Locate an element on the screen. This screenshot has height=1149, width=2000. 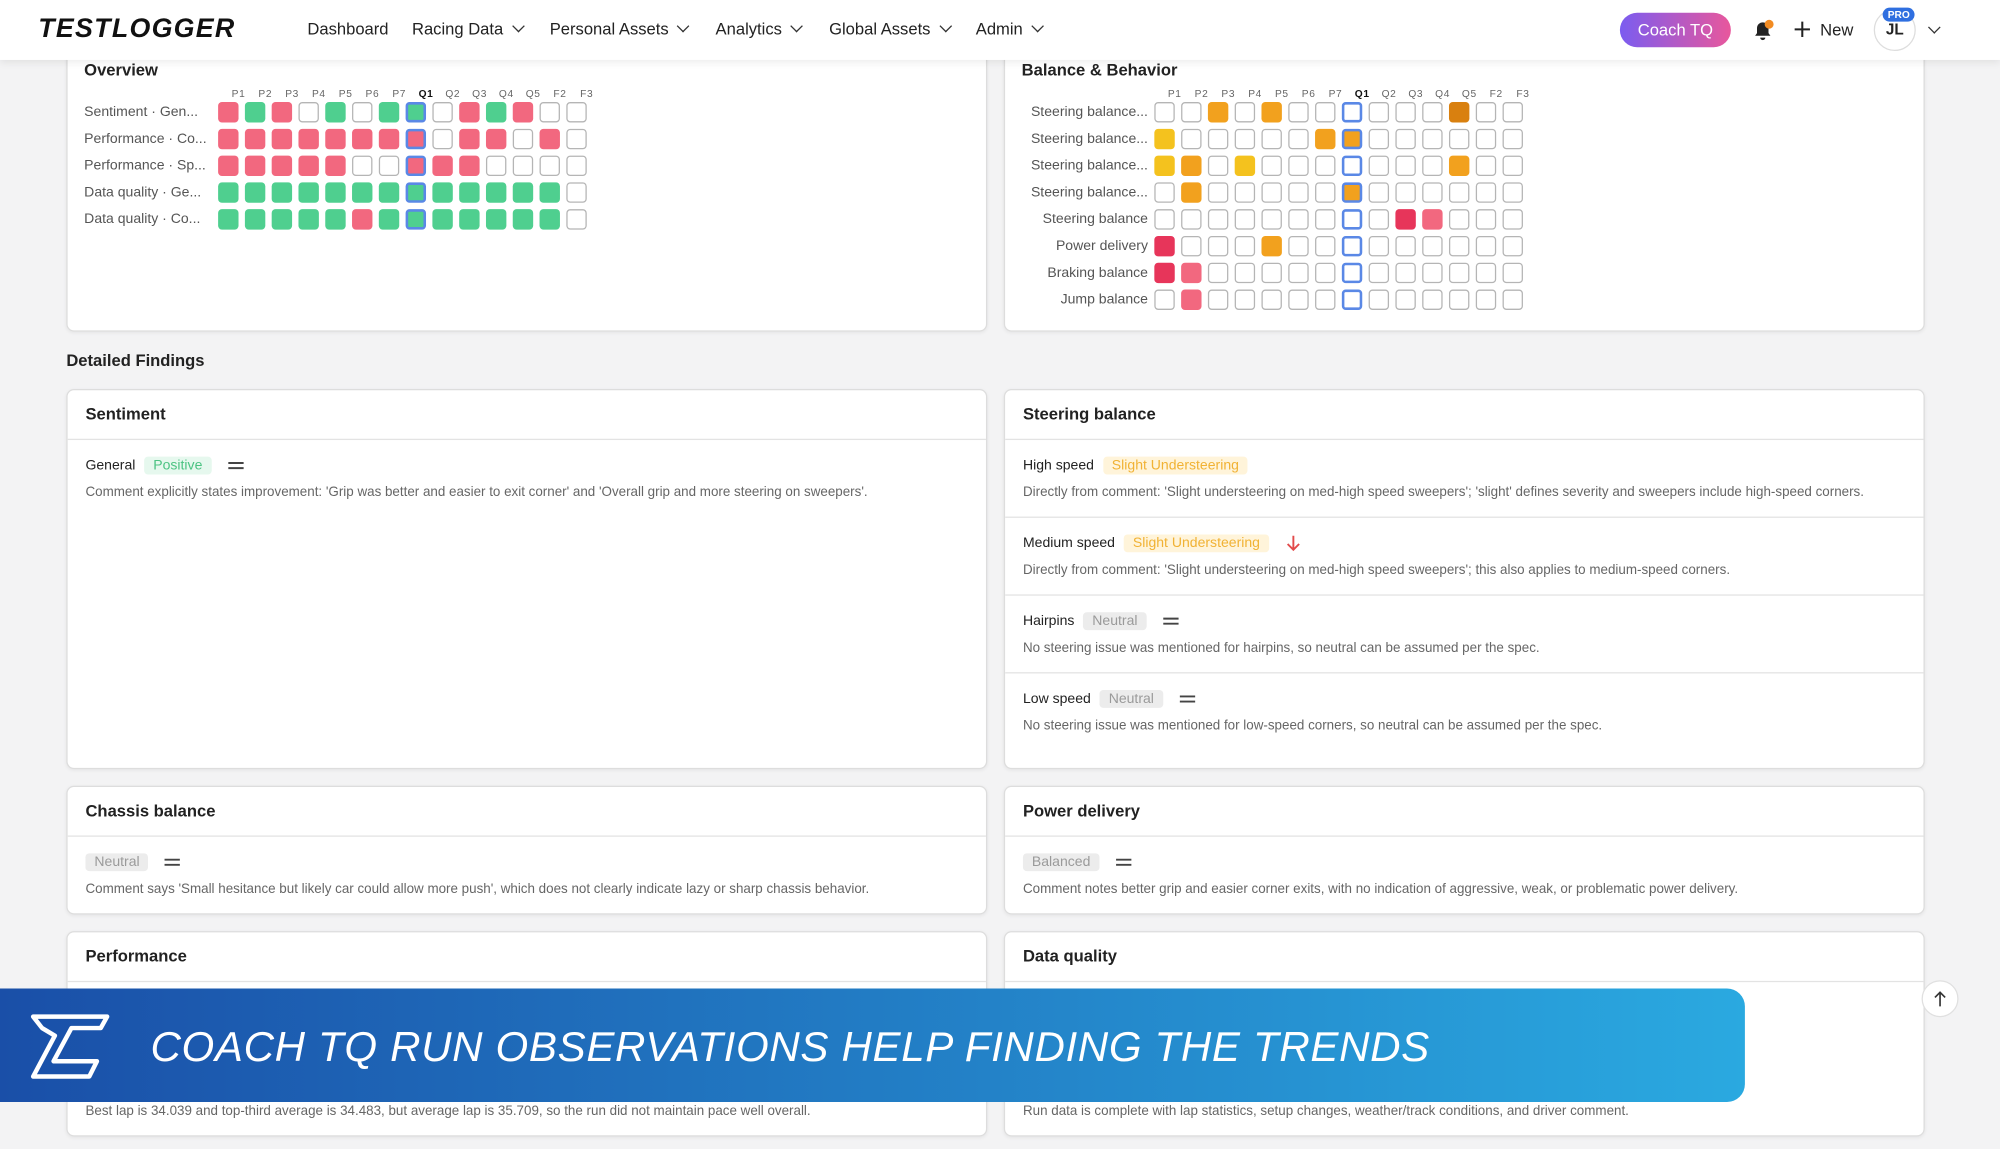
coach-button: Coach TQ is located at coordinates (1675, 30).